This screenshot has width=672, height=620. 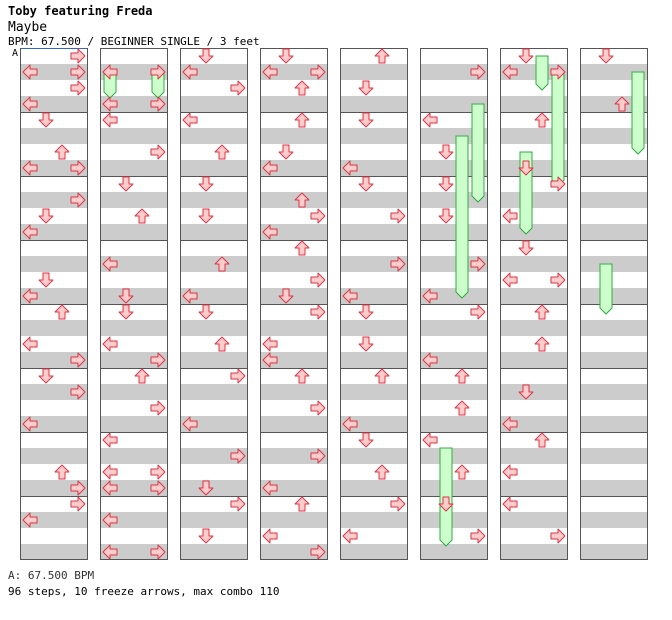 I want to click on song-title: Maybe, so click(x=28, y=27).